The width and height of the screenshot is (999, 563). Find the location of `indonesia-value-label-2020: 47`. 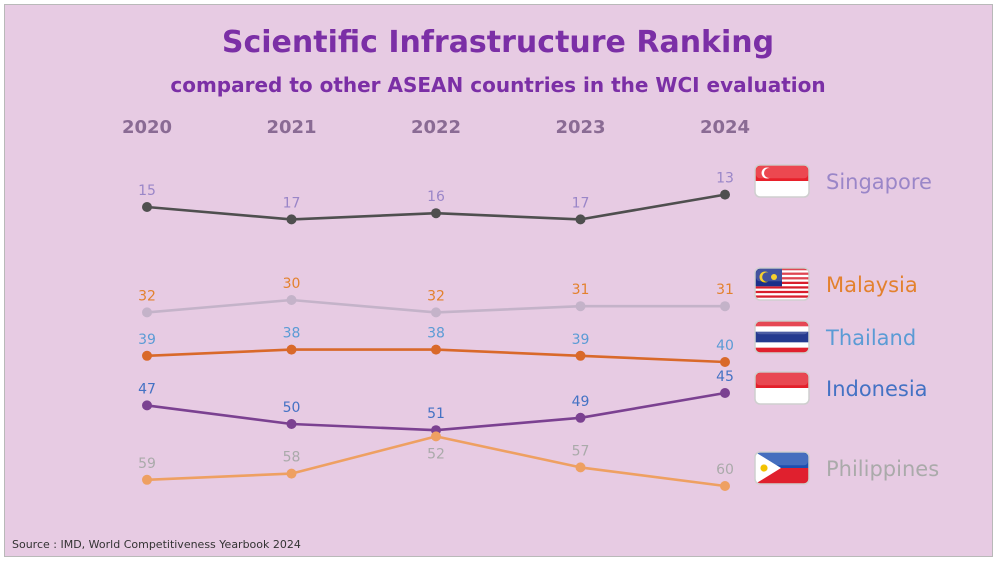

indonesia-value-label-2020: 47 is located at coordinates (147, 389).